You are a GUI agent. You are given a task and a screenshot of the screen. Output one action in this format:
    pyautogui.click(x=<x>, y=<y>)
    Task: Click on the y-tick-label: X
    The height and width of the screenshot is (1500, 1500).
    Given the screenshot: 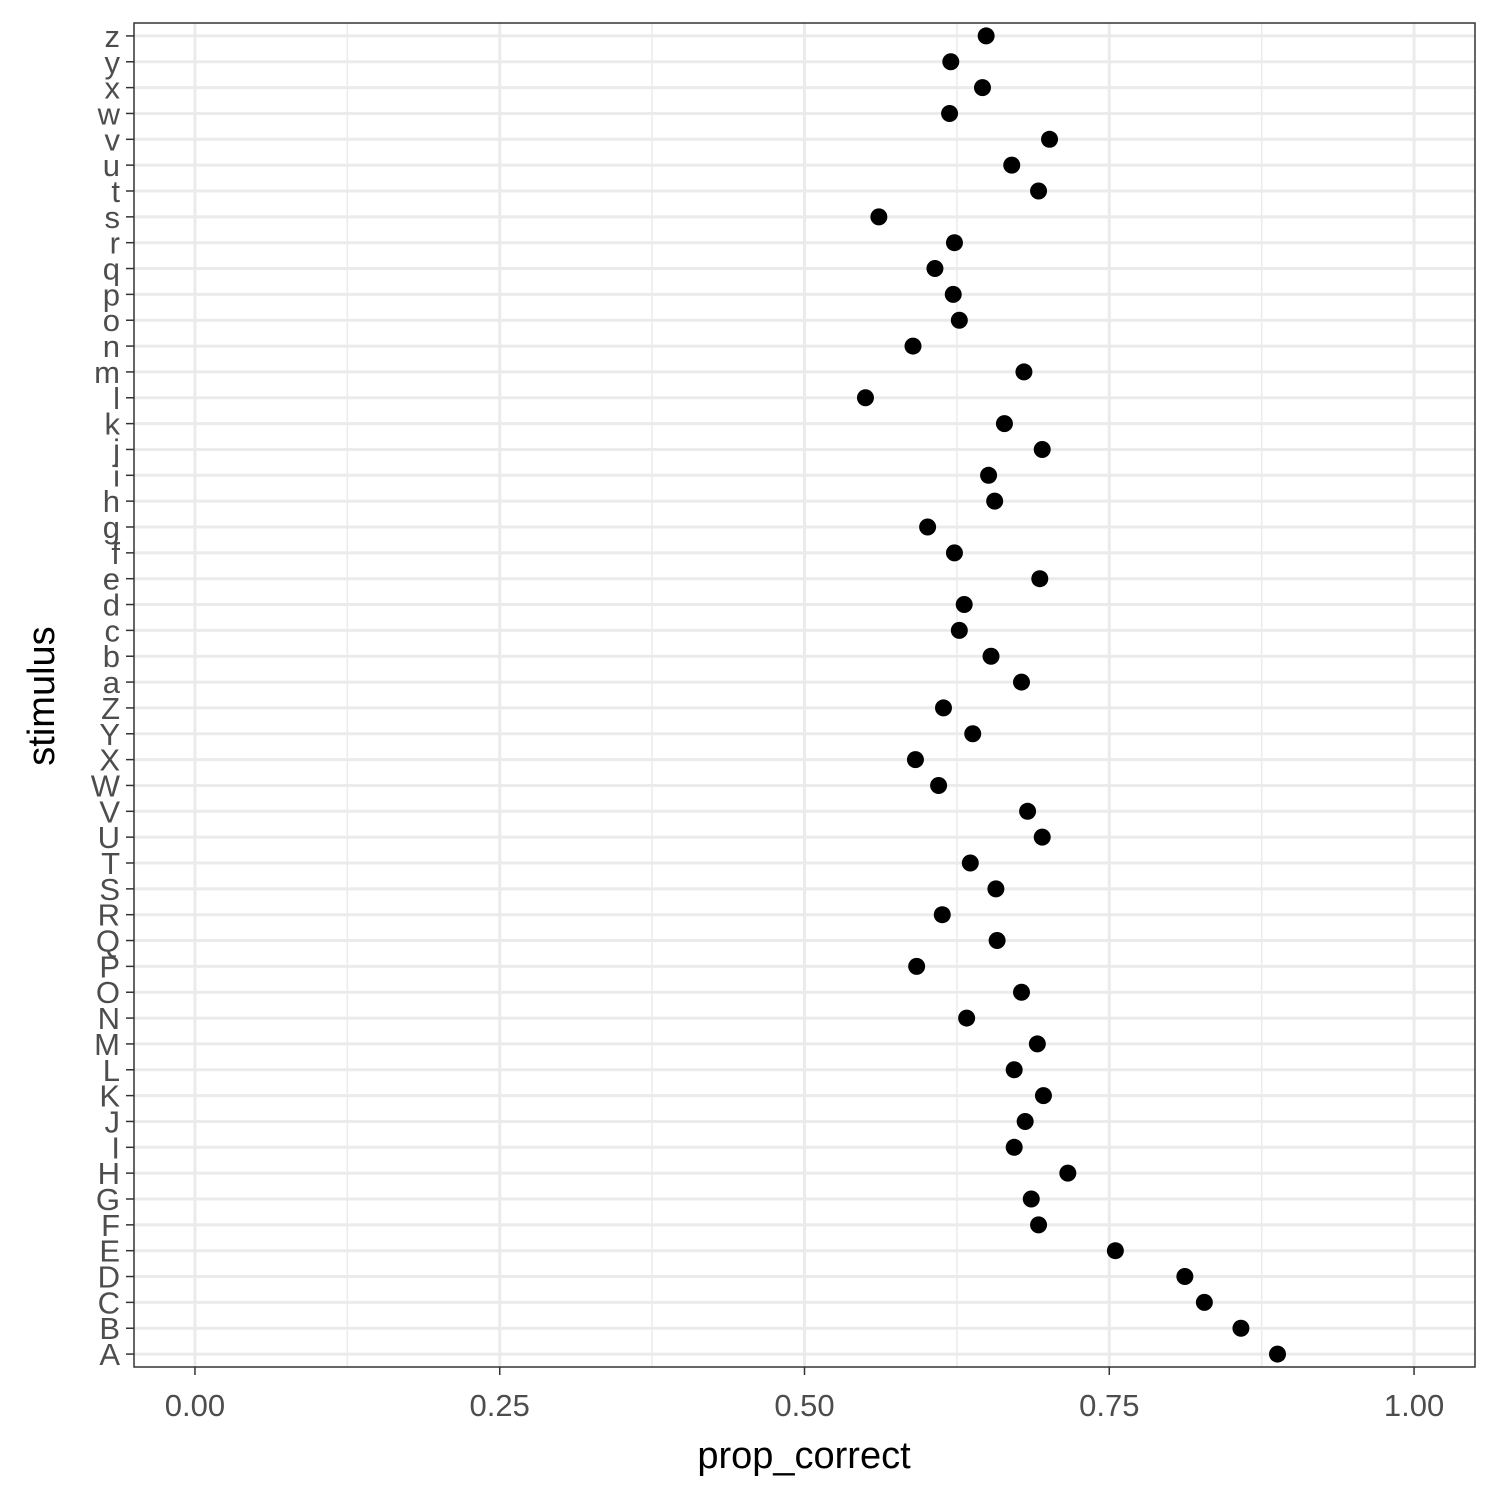 What is the action you would take?
    pyautogui.click(x=109, y=760)
    